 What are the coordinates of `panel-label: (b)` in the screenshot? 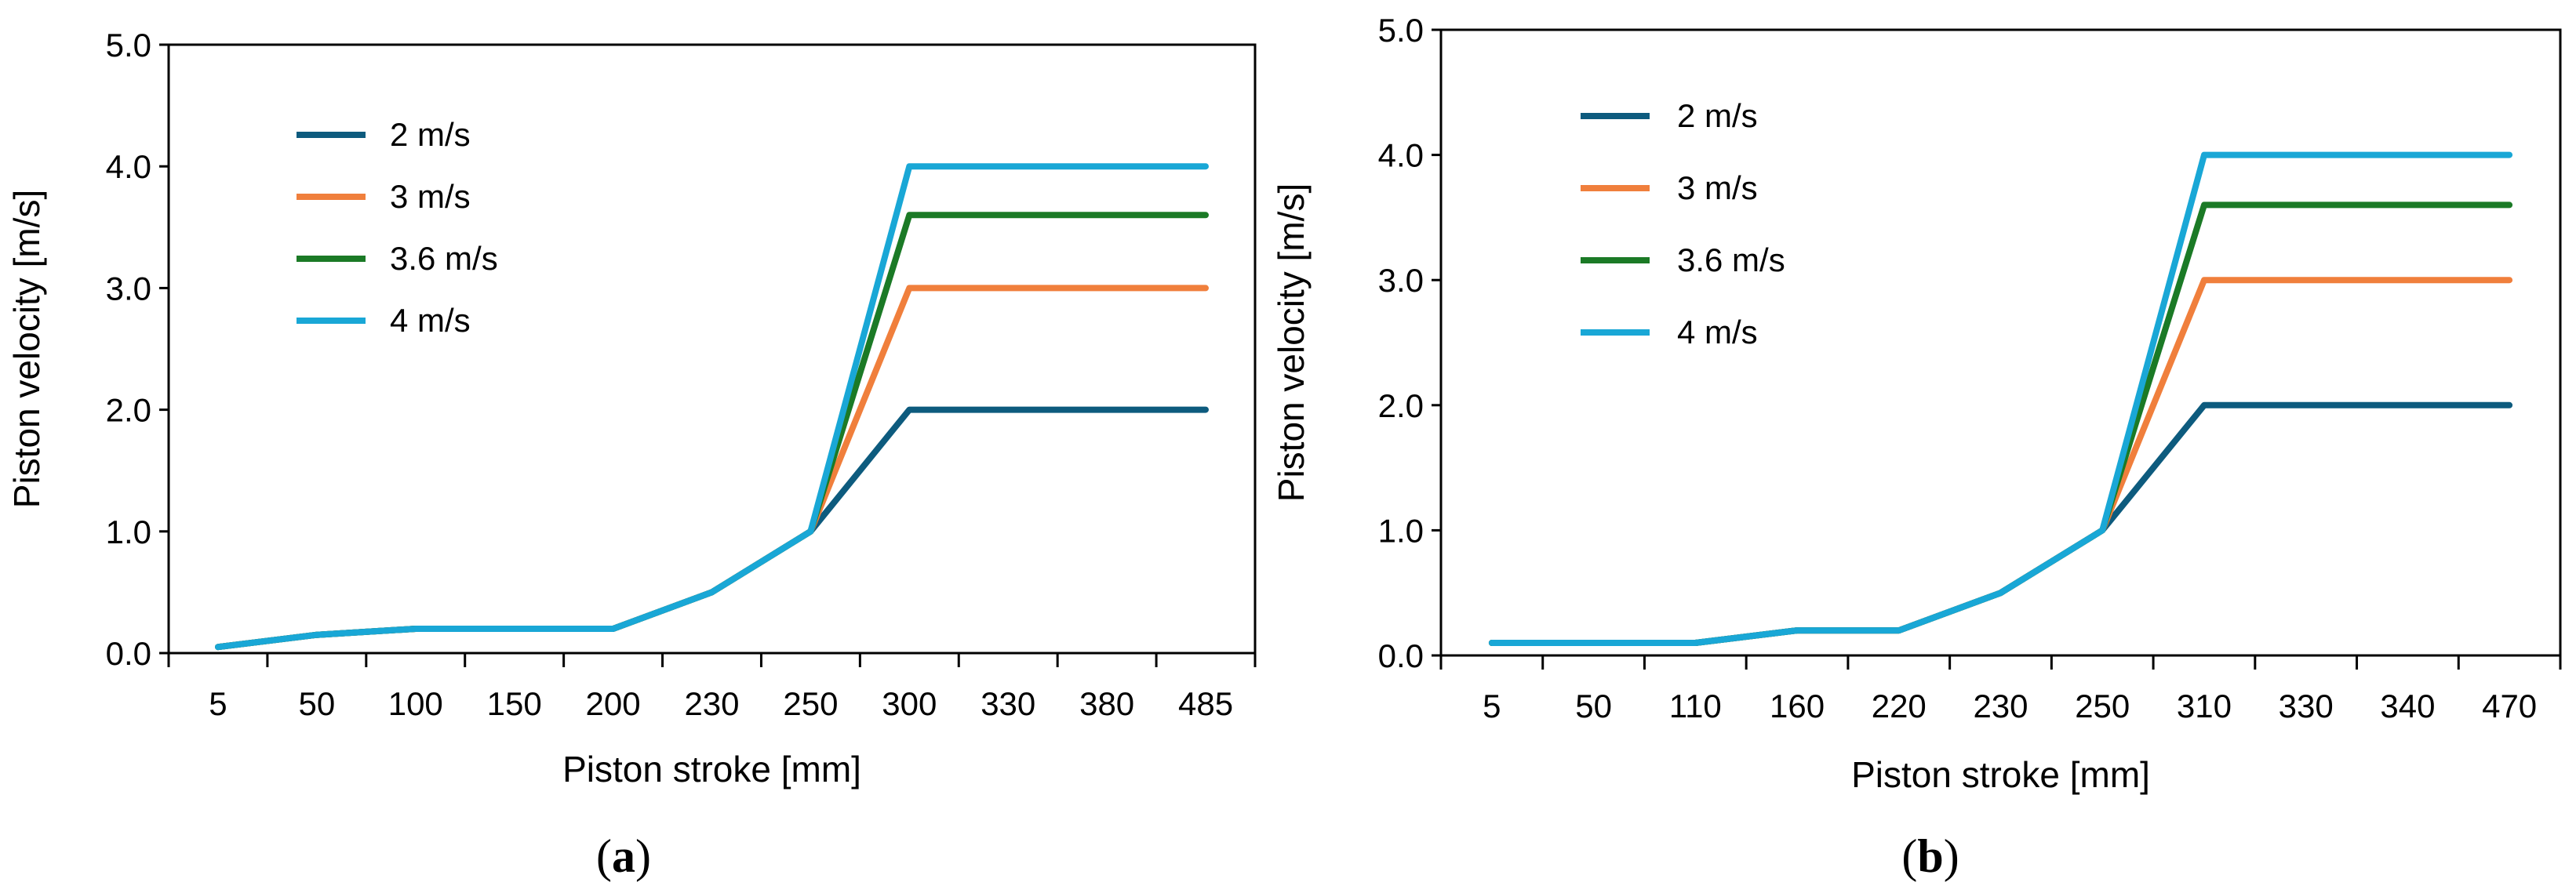 It's located at (1930, 856).